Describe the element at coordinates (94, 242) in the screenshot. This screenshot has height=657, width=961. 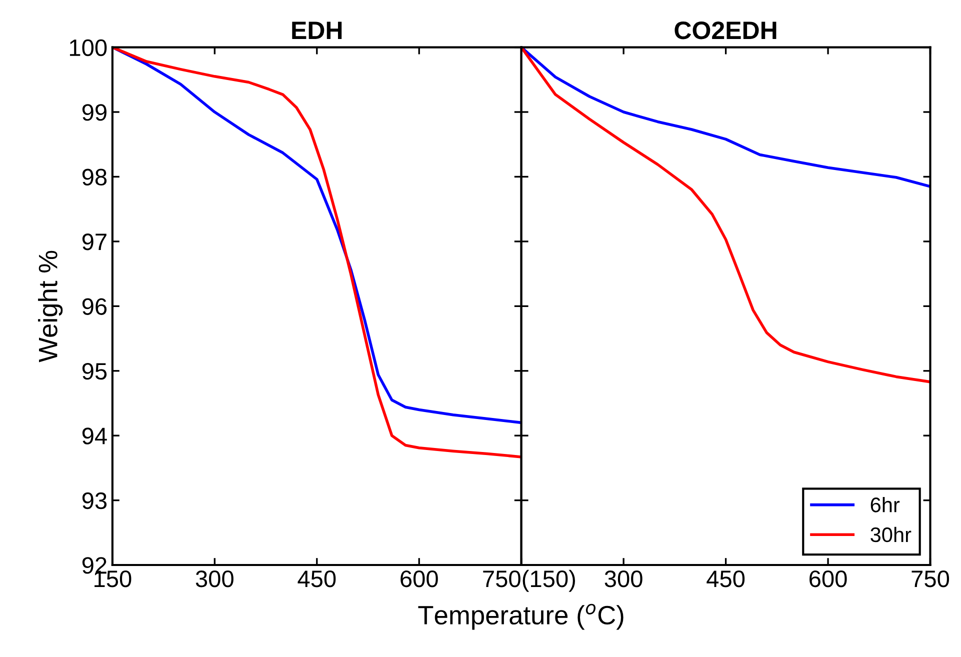
I see `y-tick-label: 97` at that location.